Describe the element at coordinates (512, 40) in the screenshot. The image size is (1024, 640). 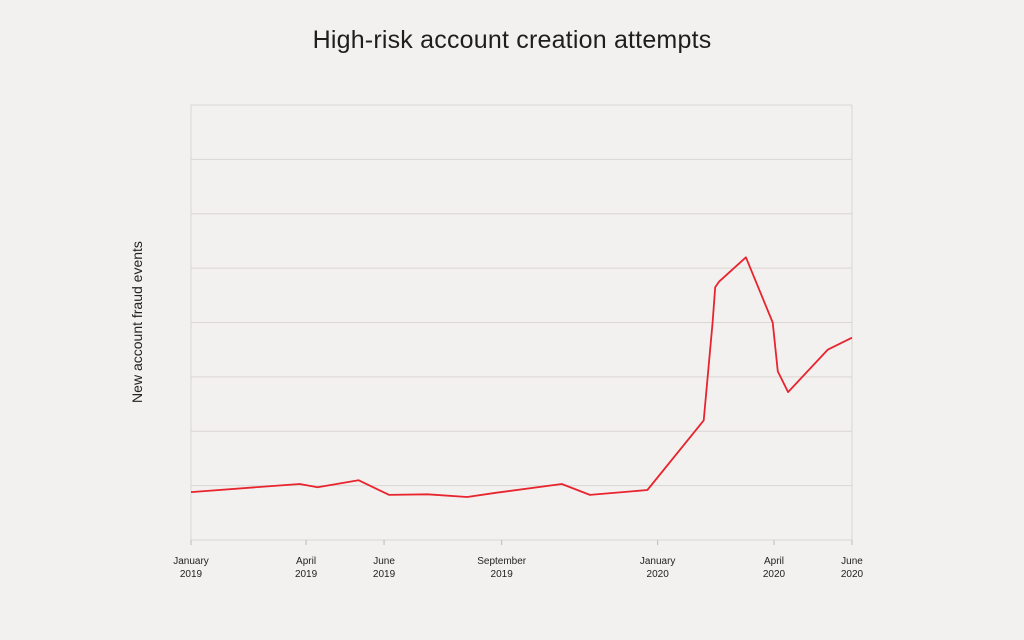
I see `chart-title: High-risk account creation attempts` at that location.